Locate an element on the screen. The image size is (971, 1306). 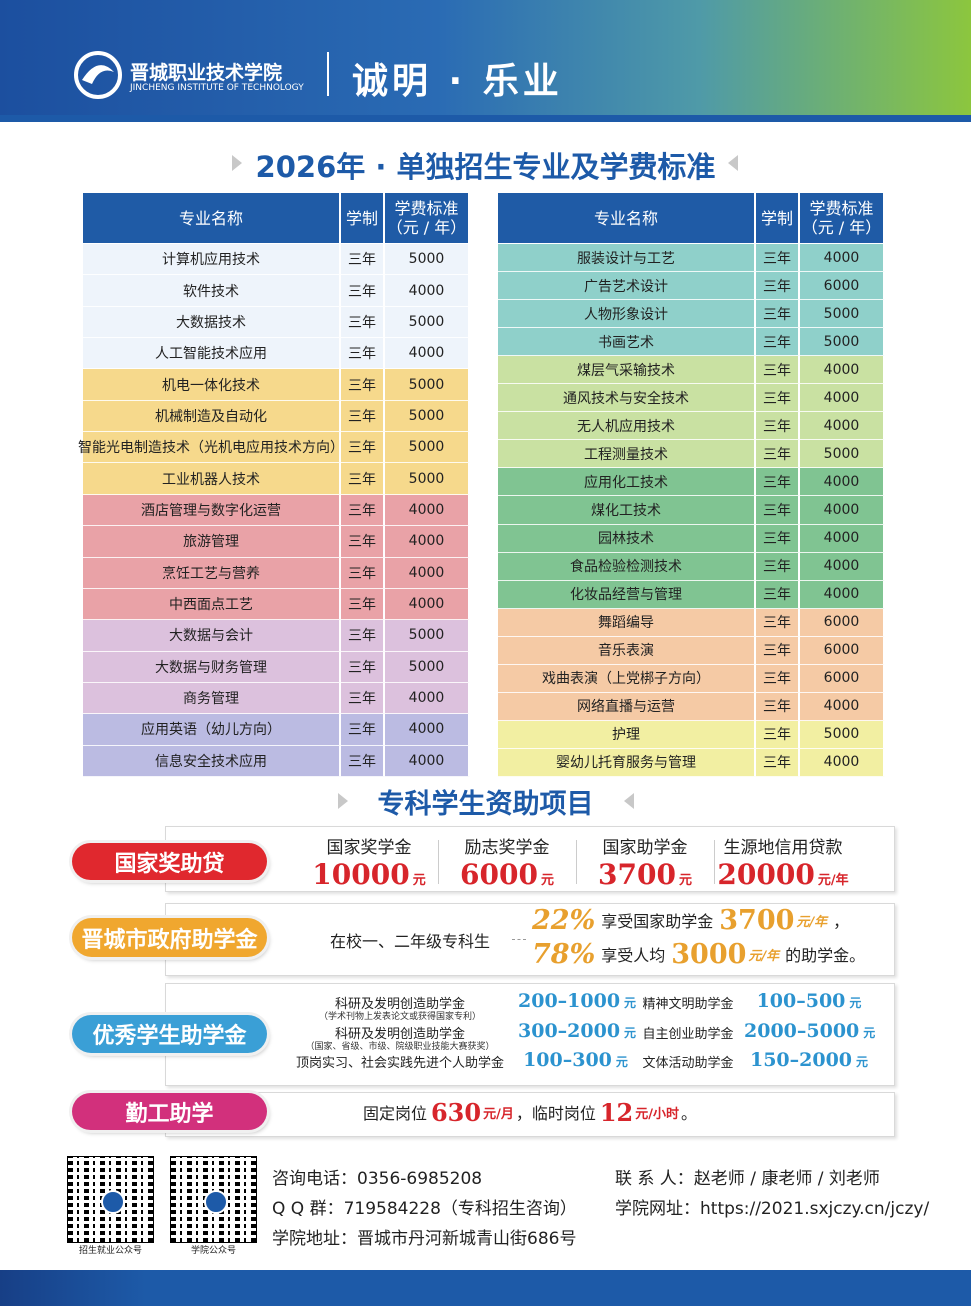
deco is located at coordinates (237, 163).